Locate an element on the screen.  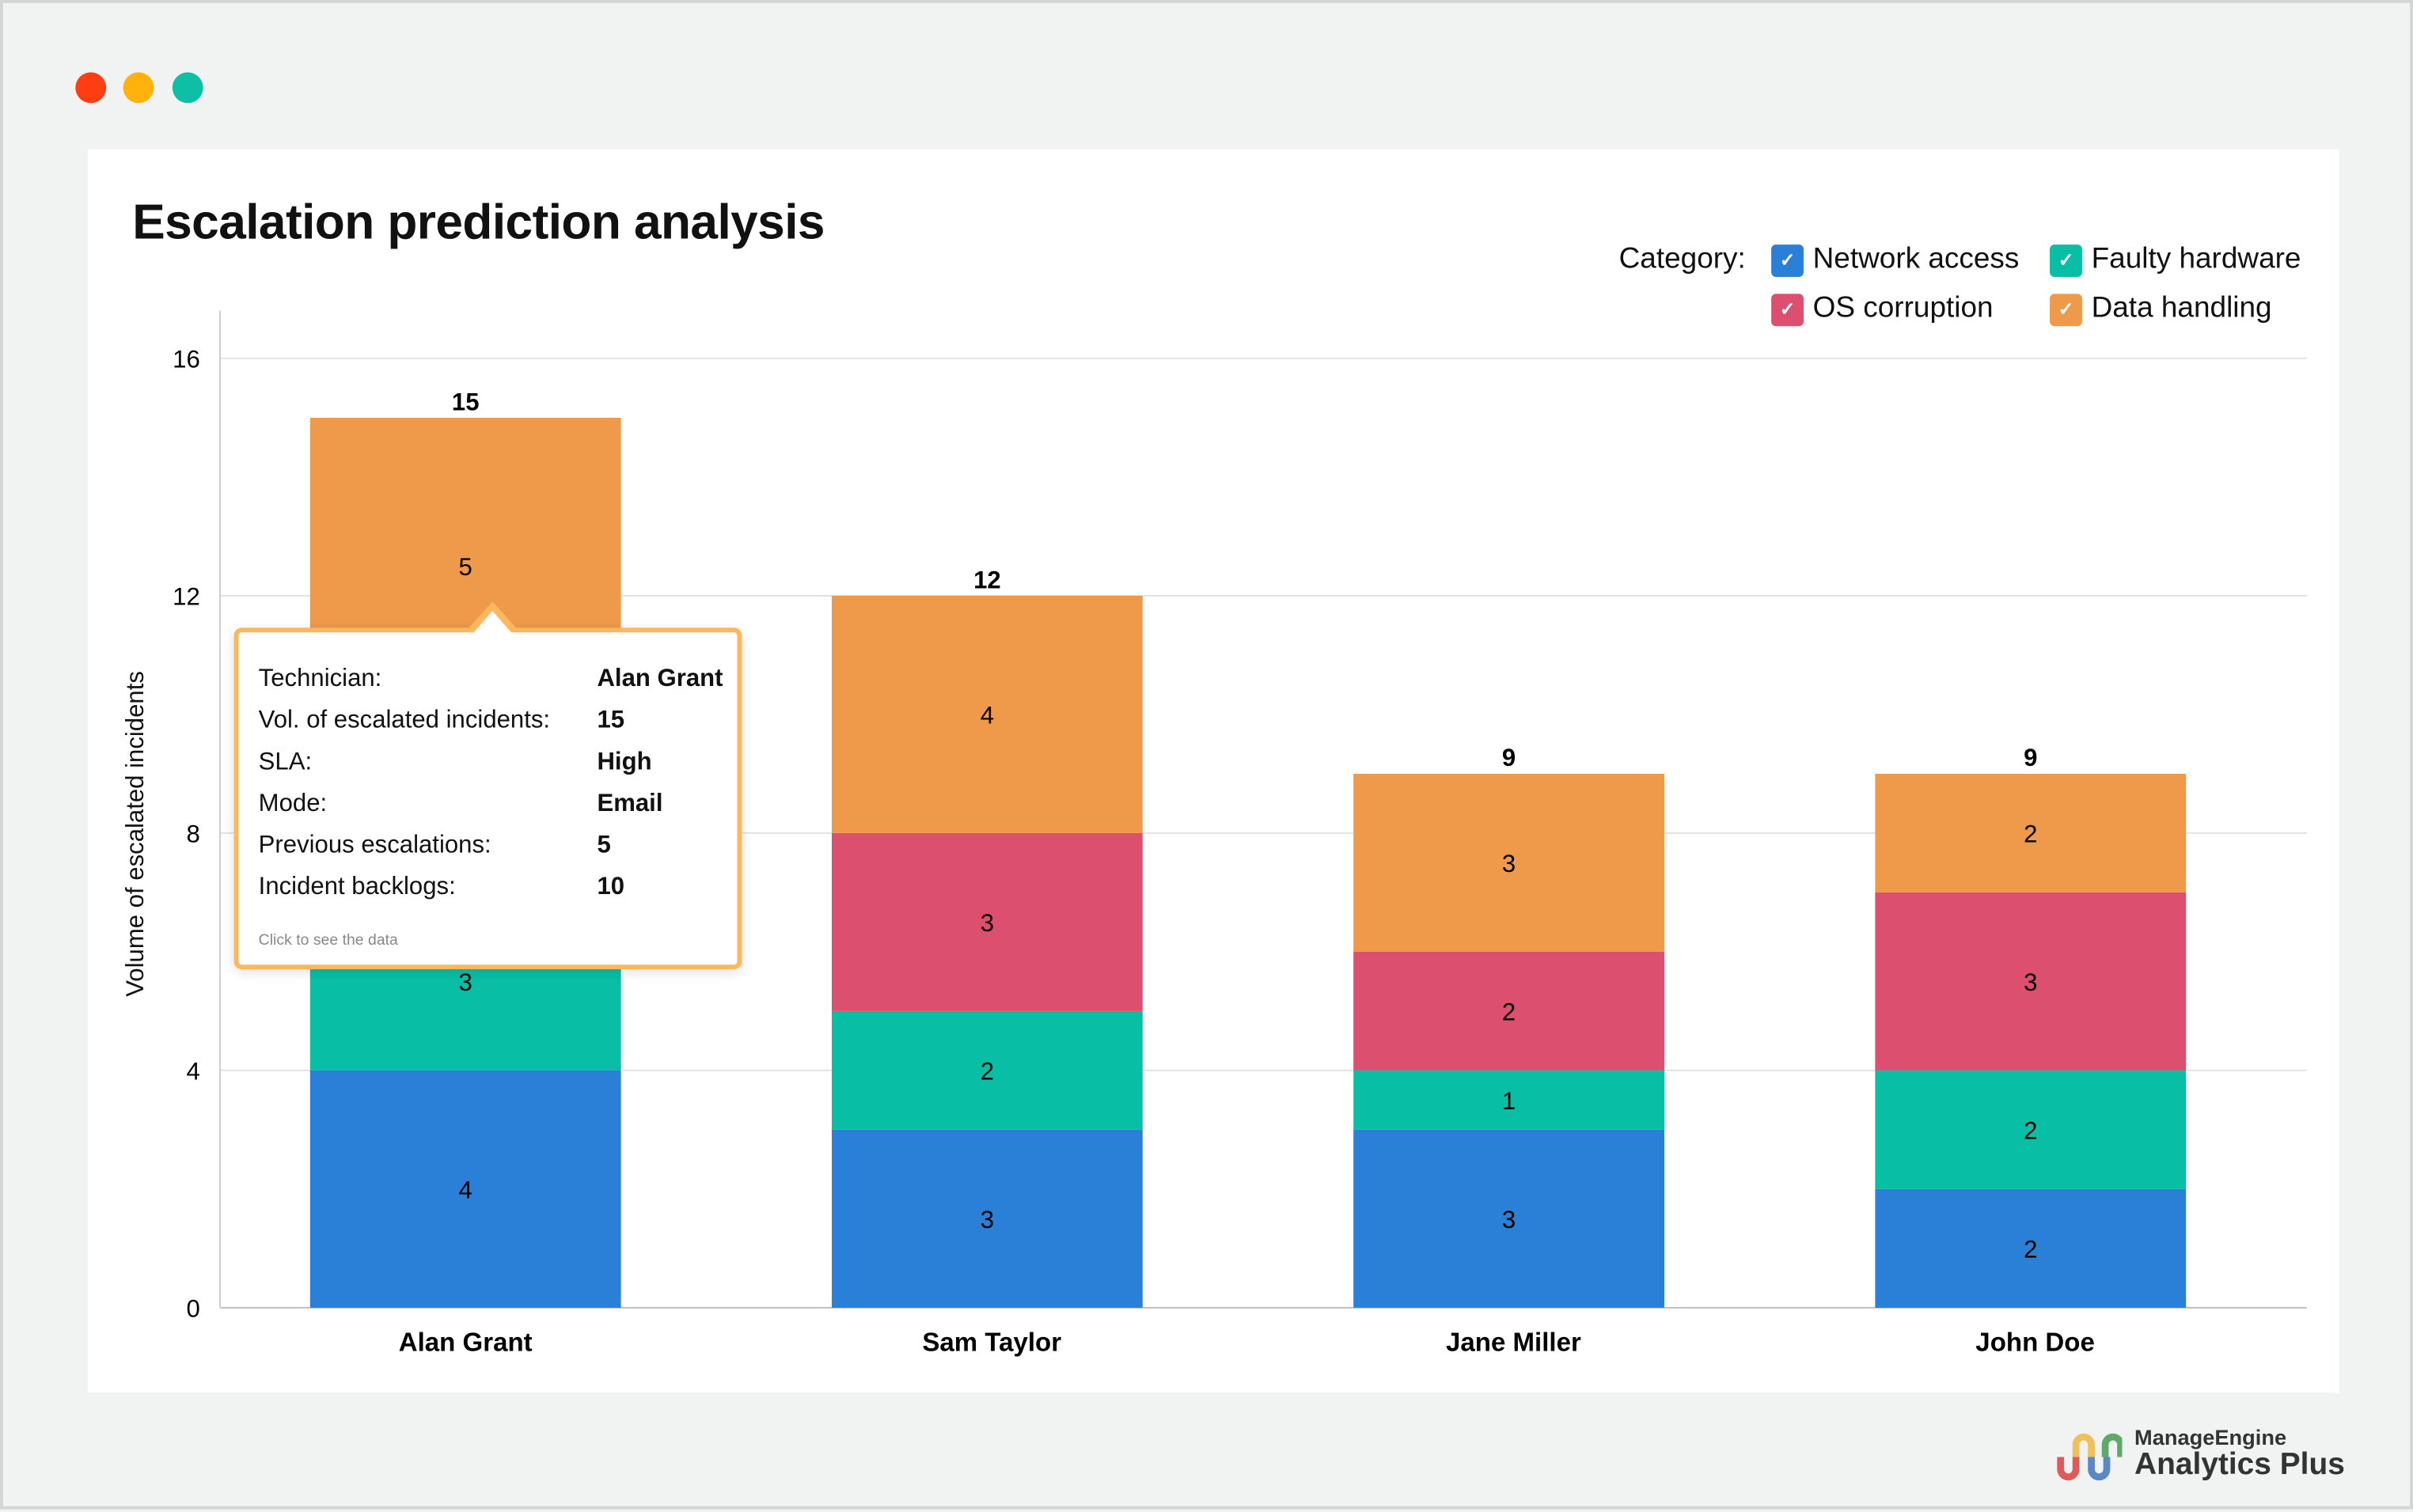
legend-item-label: OS corruption is located at coordinates (1903, 308).